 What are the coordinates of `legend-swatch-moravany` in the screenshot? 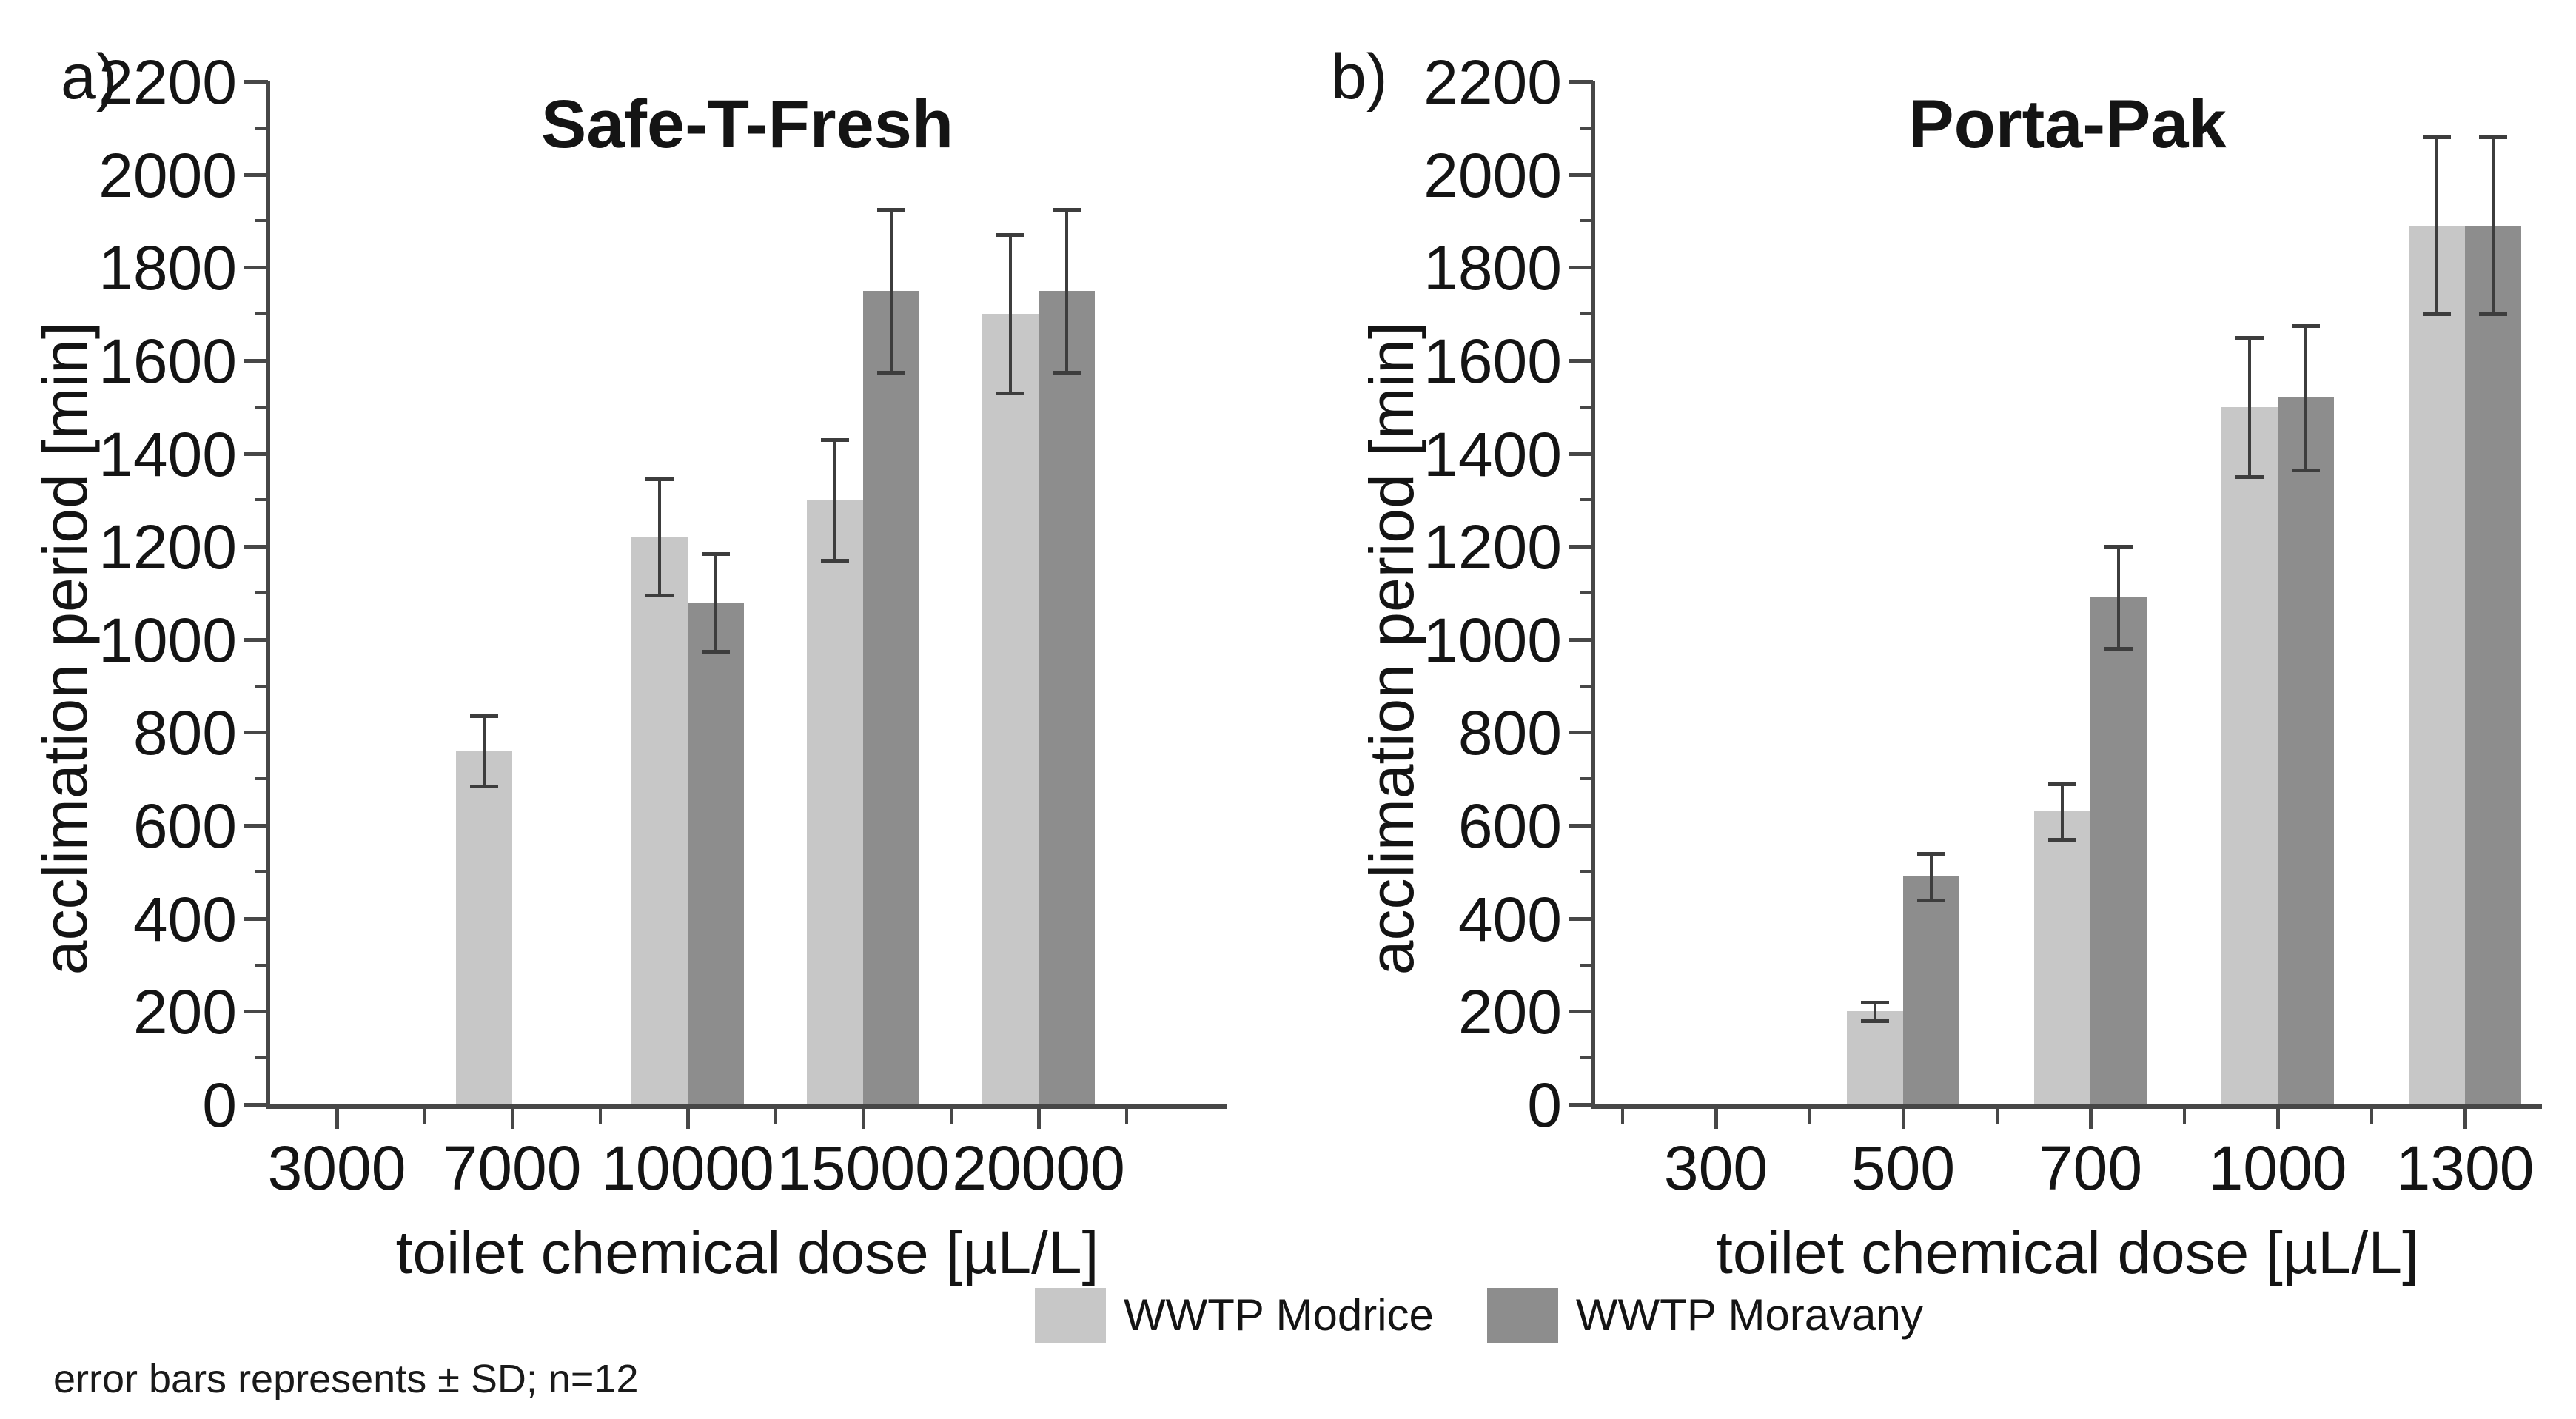 It's located at (1522, 1315).